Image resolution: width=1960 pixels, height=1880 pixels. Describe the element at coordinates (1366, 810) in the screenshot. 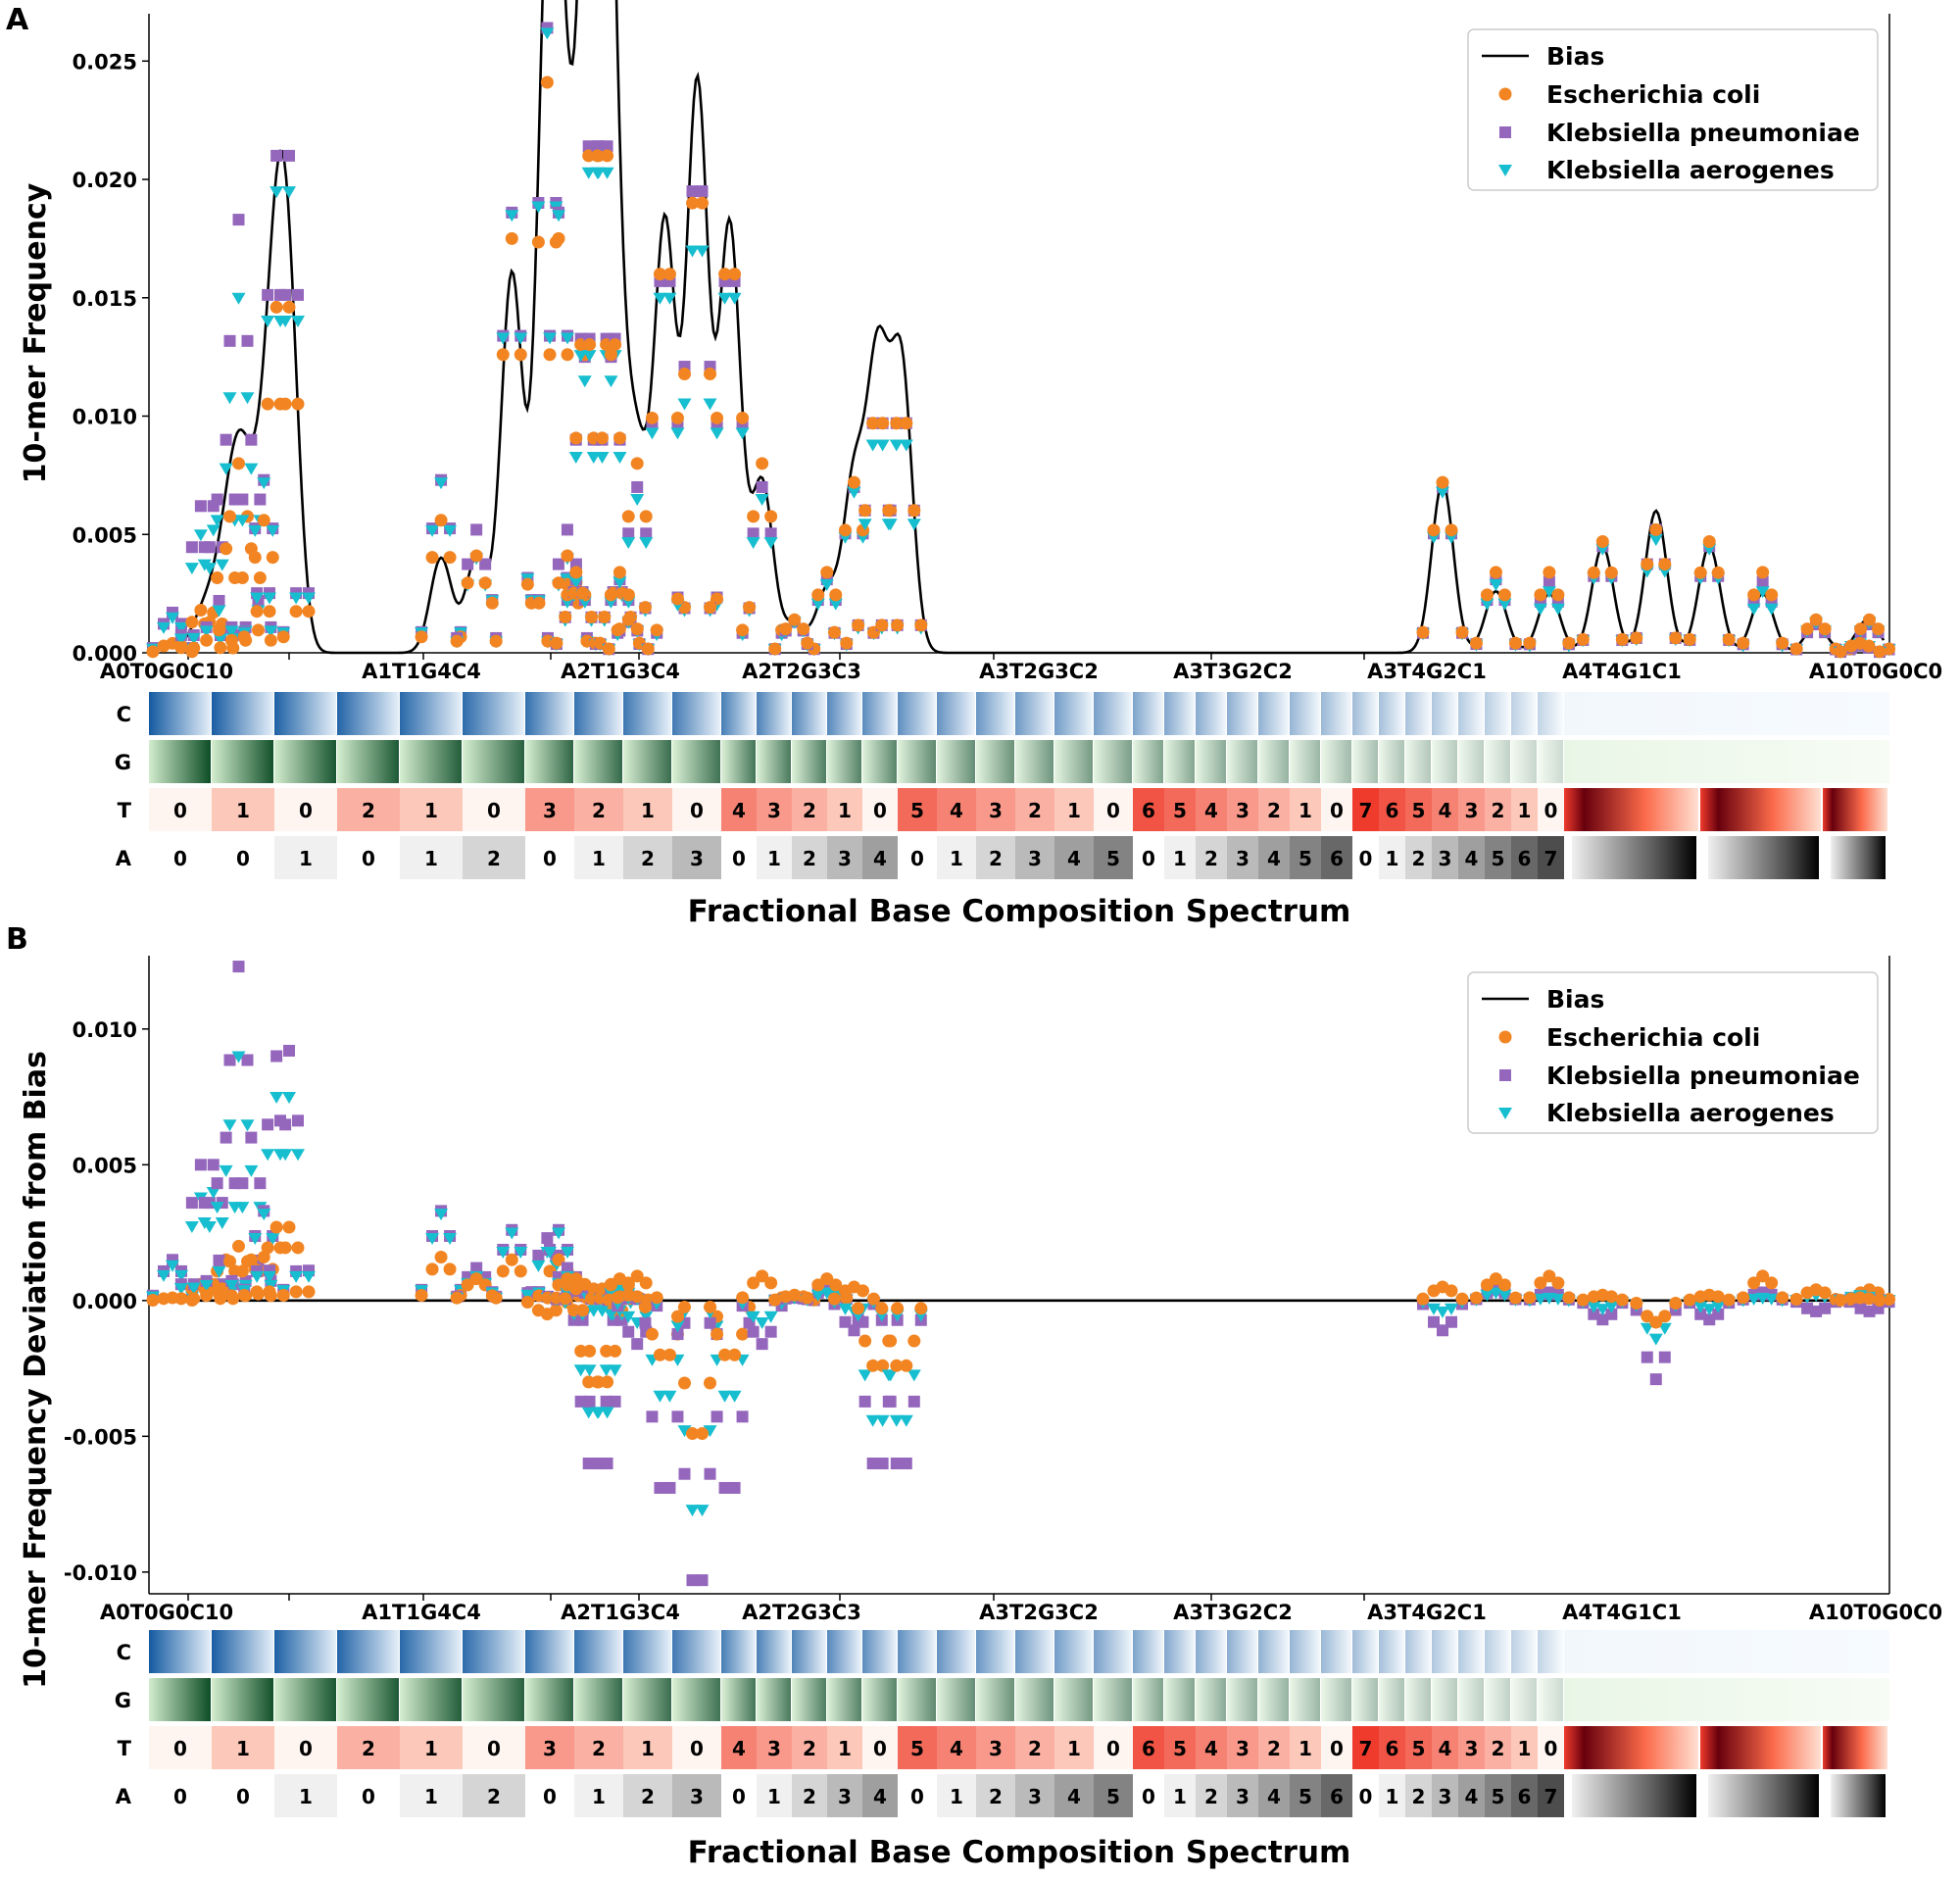

I see `panel-a-t-number: 7` at that location.